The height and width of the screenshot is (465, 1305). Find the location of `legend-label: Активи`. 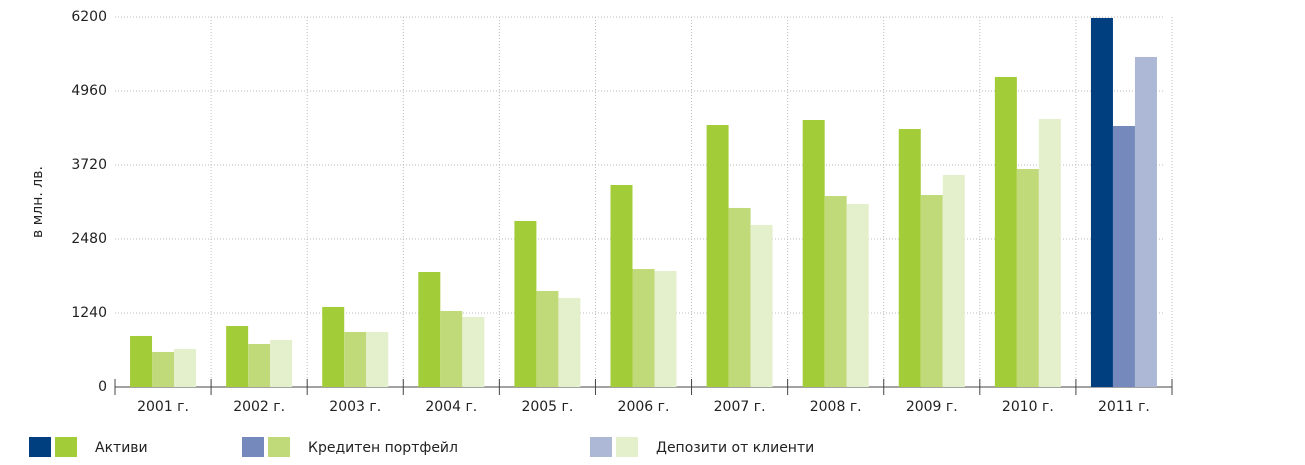

legend-label: Активи is located at coordinates (121, 448).